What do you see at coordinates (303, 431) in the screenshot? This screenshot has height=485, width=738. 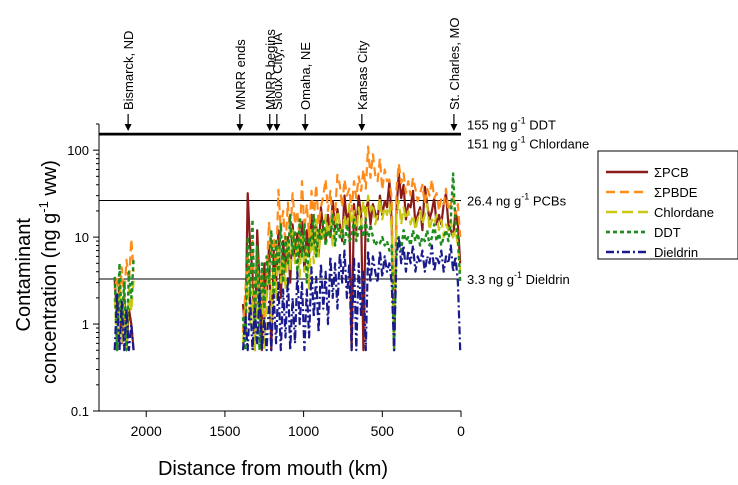 I see `x-tick-label: 1000` at bounding box center [303, 431].